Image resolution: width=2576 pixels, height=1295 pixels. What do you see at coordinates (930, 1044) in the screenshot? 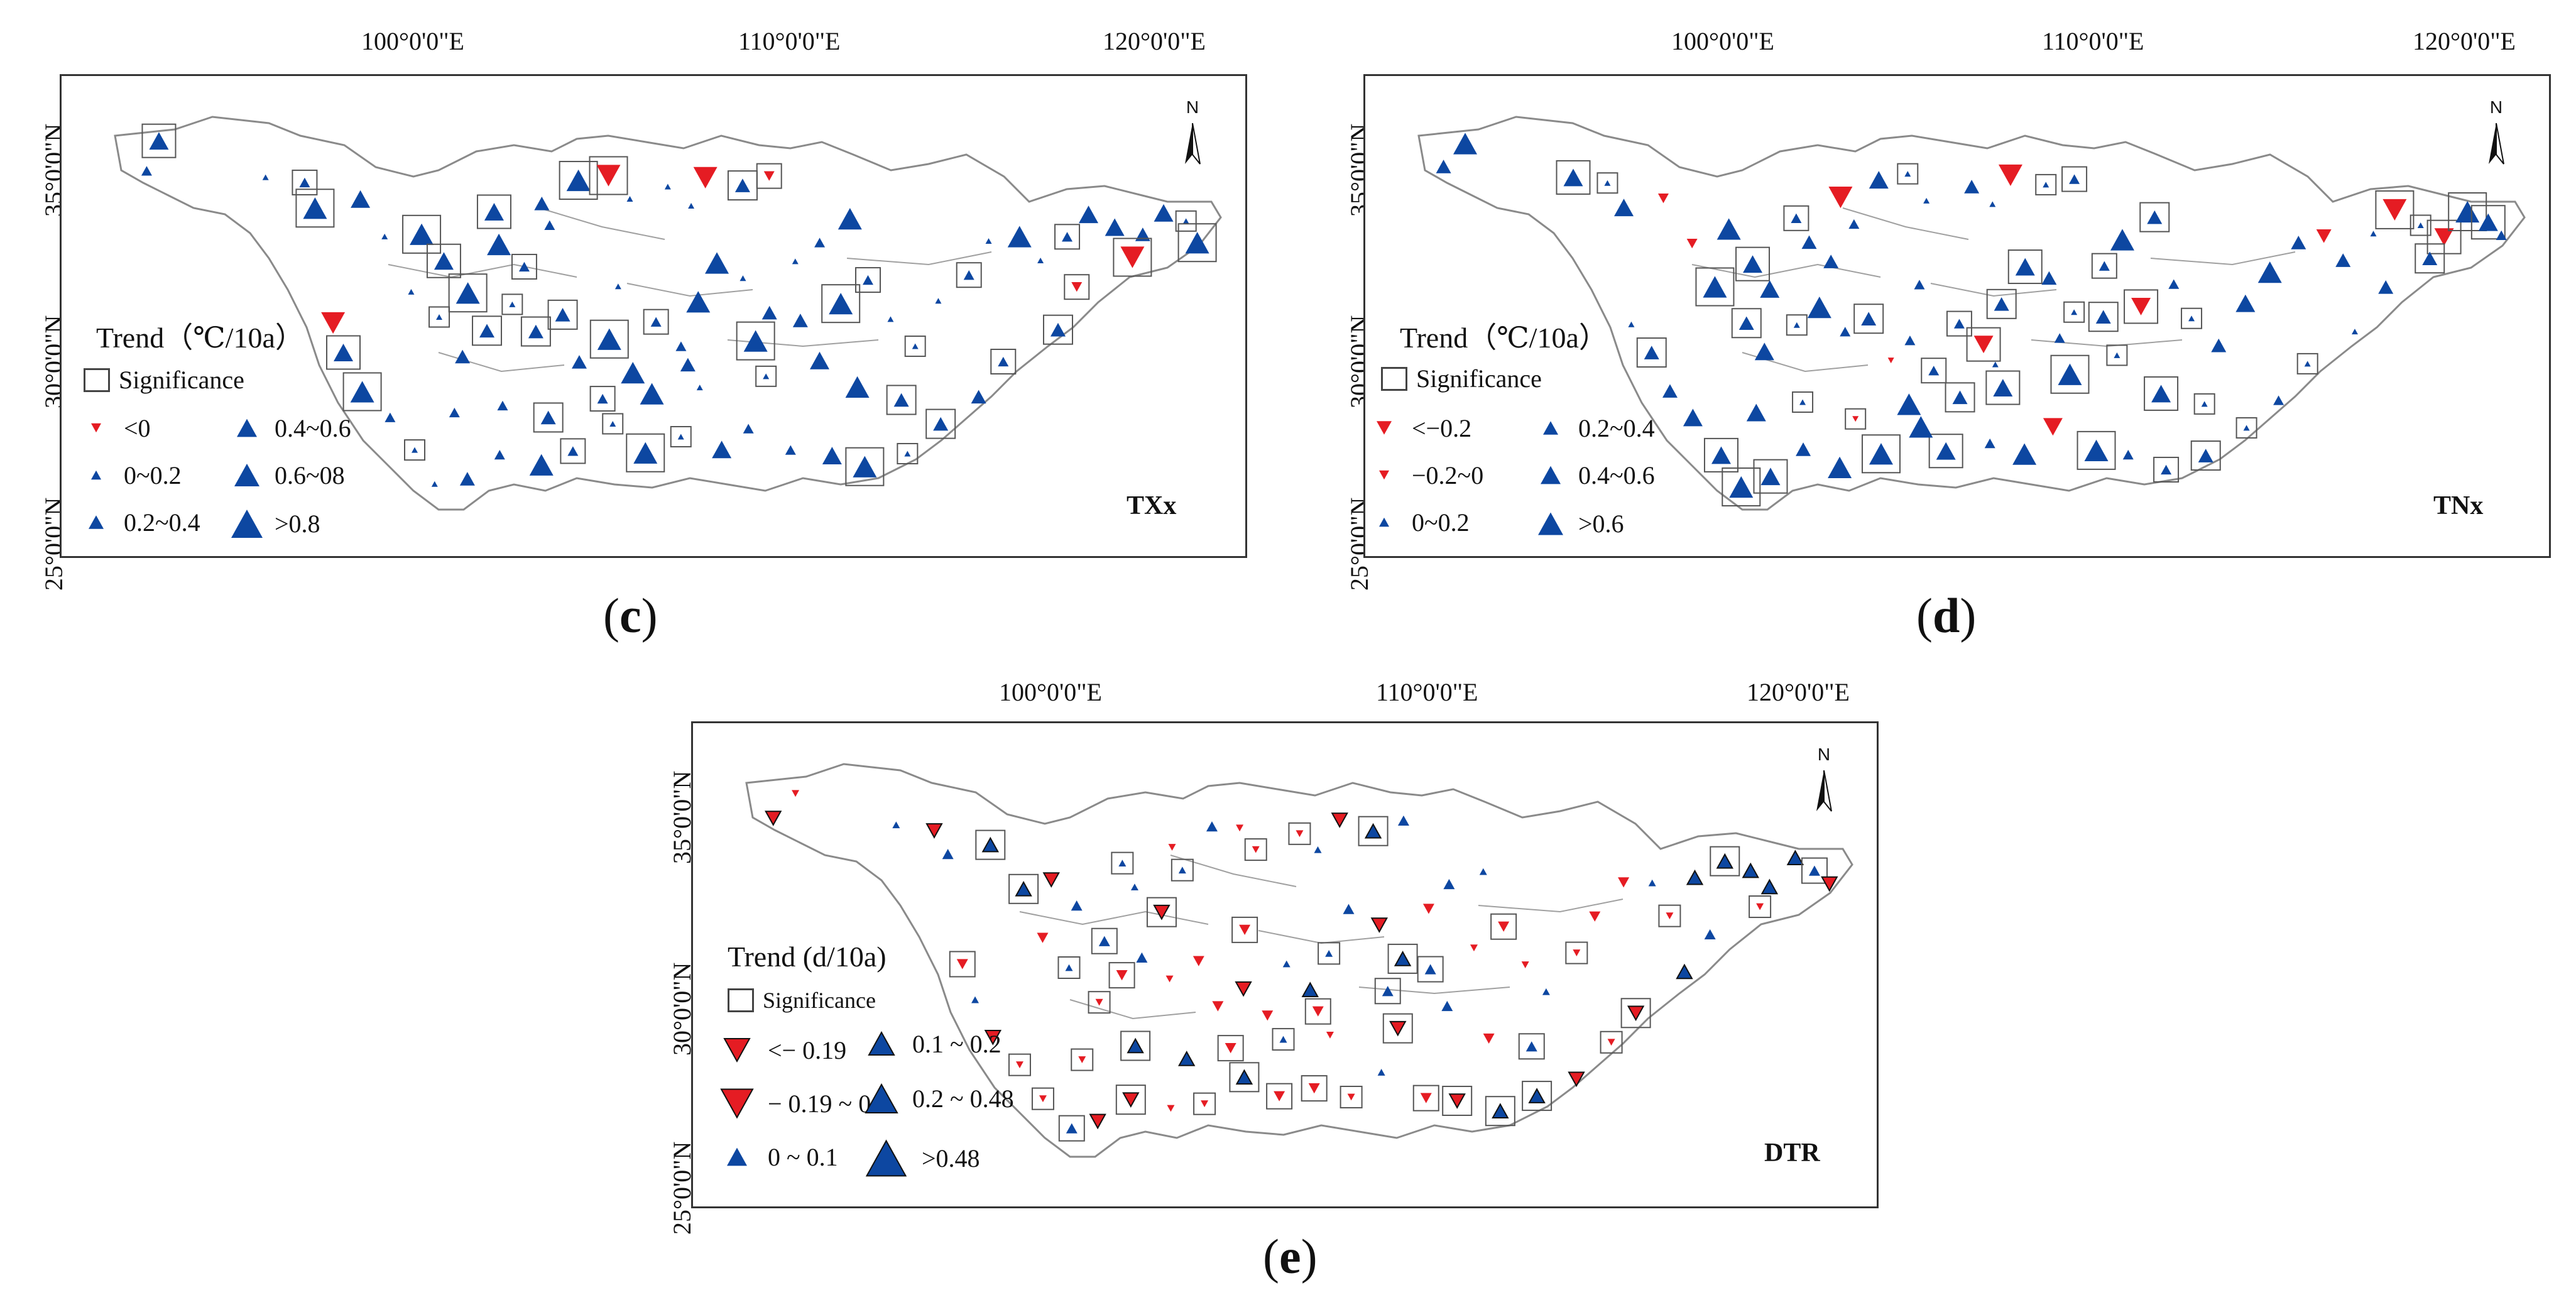
I see `legend-item: 0.1 ~ 0.2` at bounding box center [930, 1044].